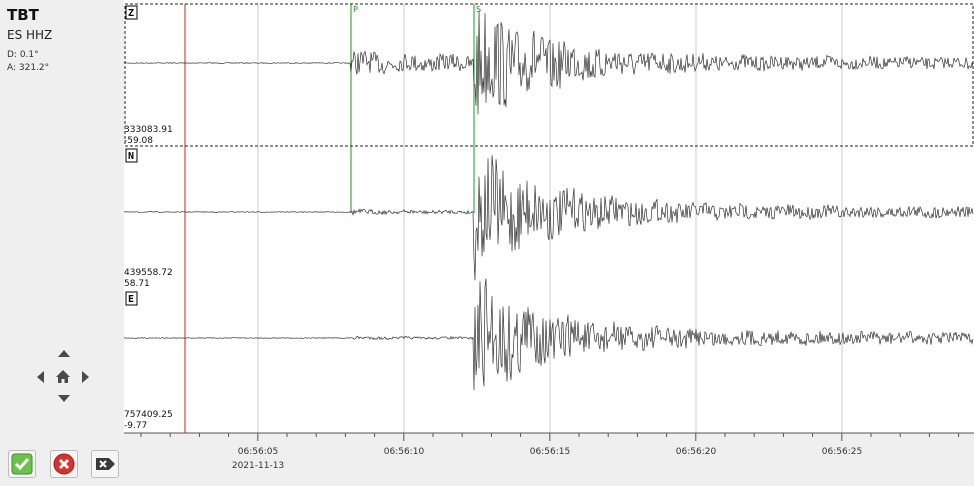  Describe the element at coordinates (63, 377) in the screenshot. I see `home-icon` at that location.